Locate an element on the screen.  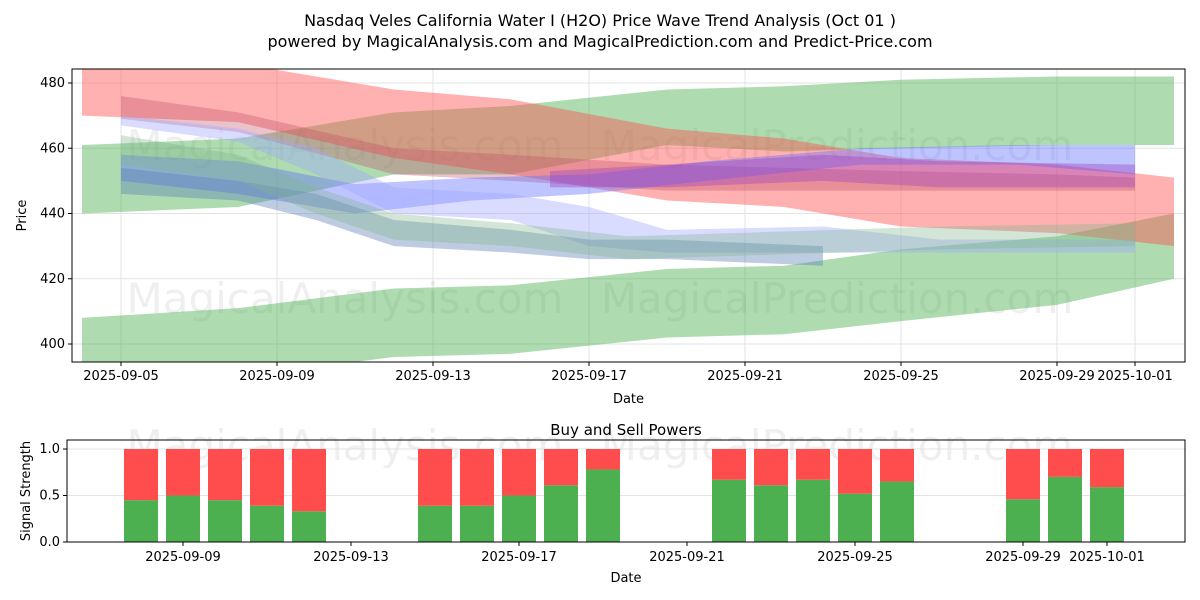
y-tick-label: 0.5 is located at coordinates (49, 496).